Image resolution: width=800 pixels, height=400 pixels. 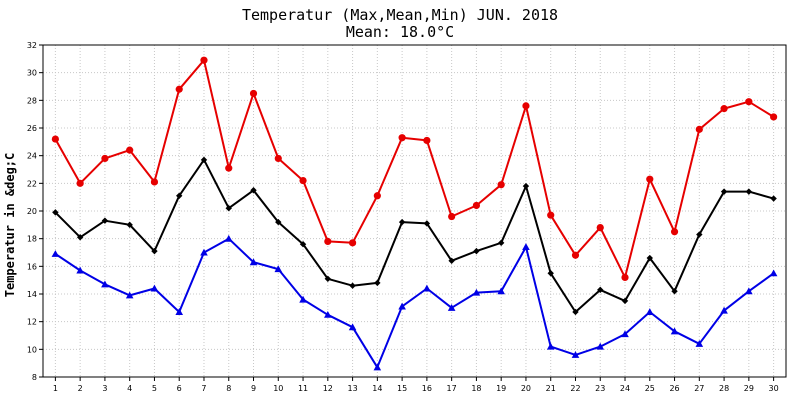 I want to click on y-tick-label: 14, so click(x=32, y=294).